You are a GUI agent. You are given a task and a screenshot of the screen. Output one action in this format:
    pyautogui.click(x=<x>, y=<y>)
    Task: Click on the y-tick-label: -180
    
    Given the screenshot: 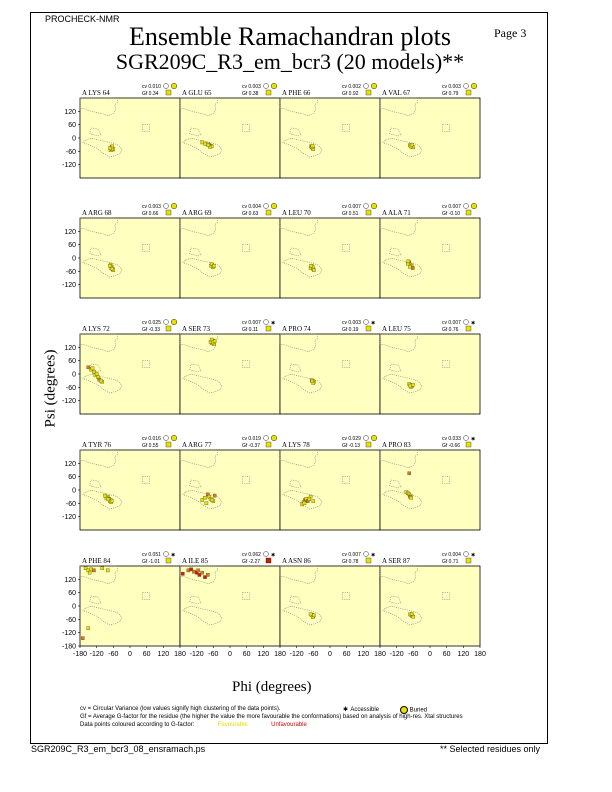 What is the action you would take?
    pyautogui.click(x=69, y=647)
    